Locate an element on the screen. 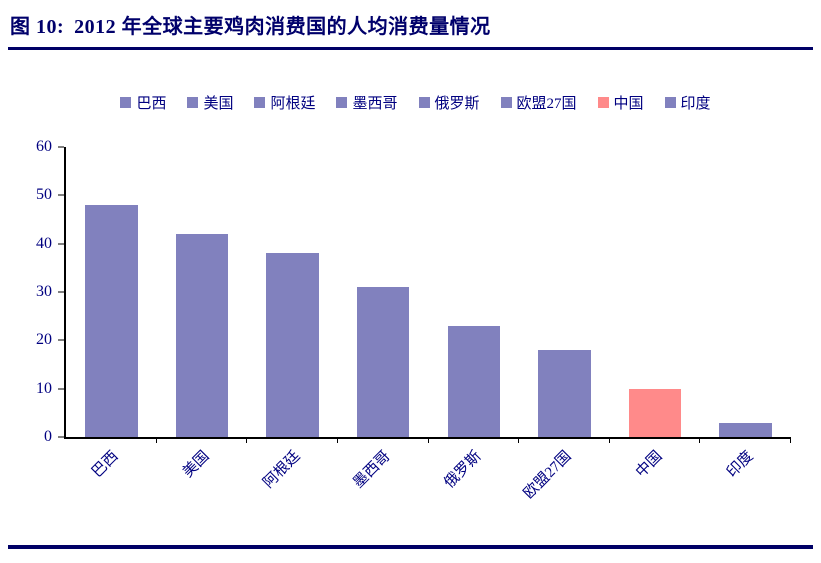 Image resolution: width=821 pixels, height=563 pixels. x-axis-label: 美国 is located at coordinates (196, 464).